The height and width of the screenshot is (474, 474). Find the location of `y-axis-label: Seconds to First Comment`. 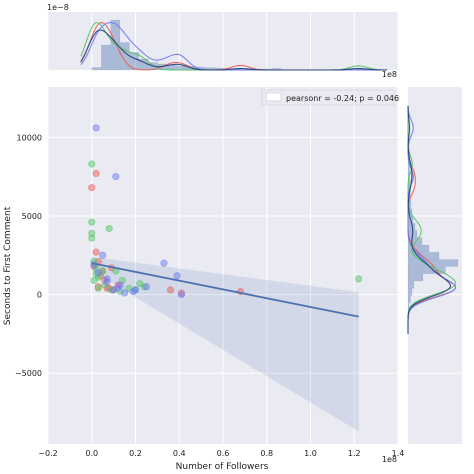

y-axis-label: Seconds to First Comment is located at coordinates (8, 265).